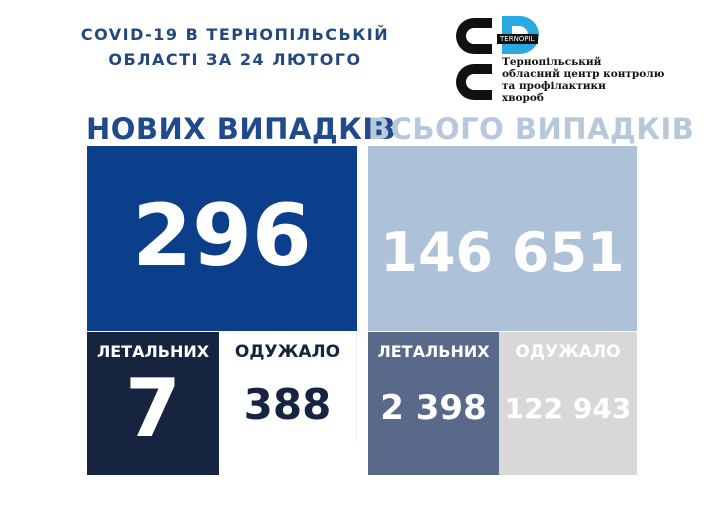 The width and height of the screenshot is (720, 532). I want to click on logo-text-line: та профілактики, so click(554, 86).